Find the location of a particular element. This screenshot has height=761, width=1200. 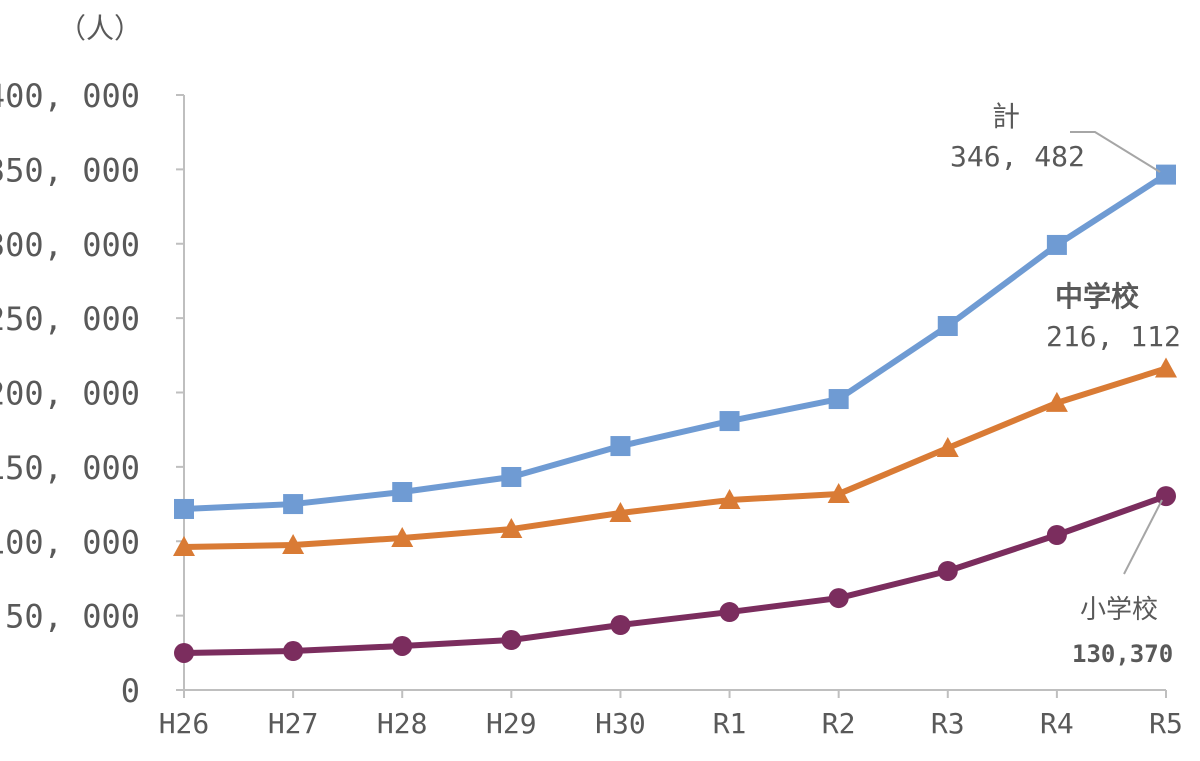

value-label-junior-high: 216, 112 is located at coordinates (1113, 336).